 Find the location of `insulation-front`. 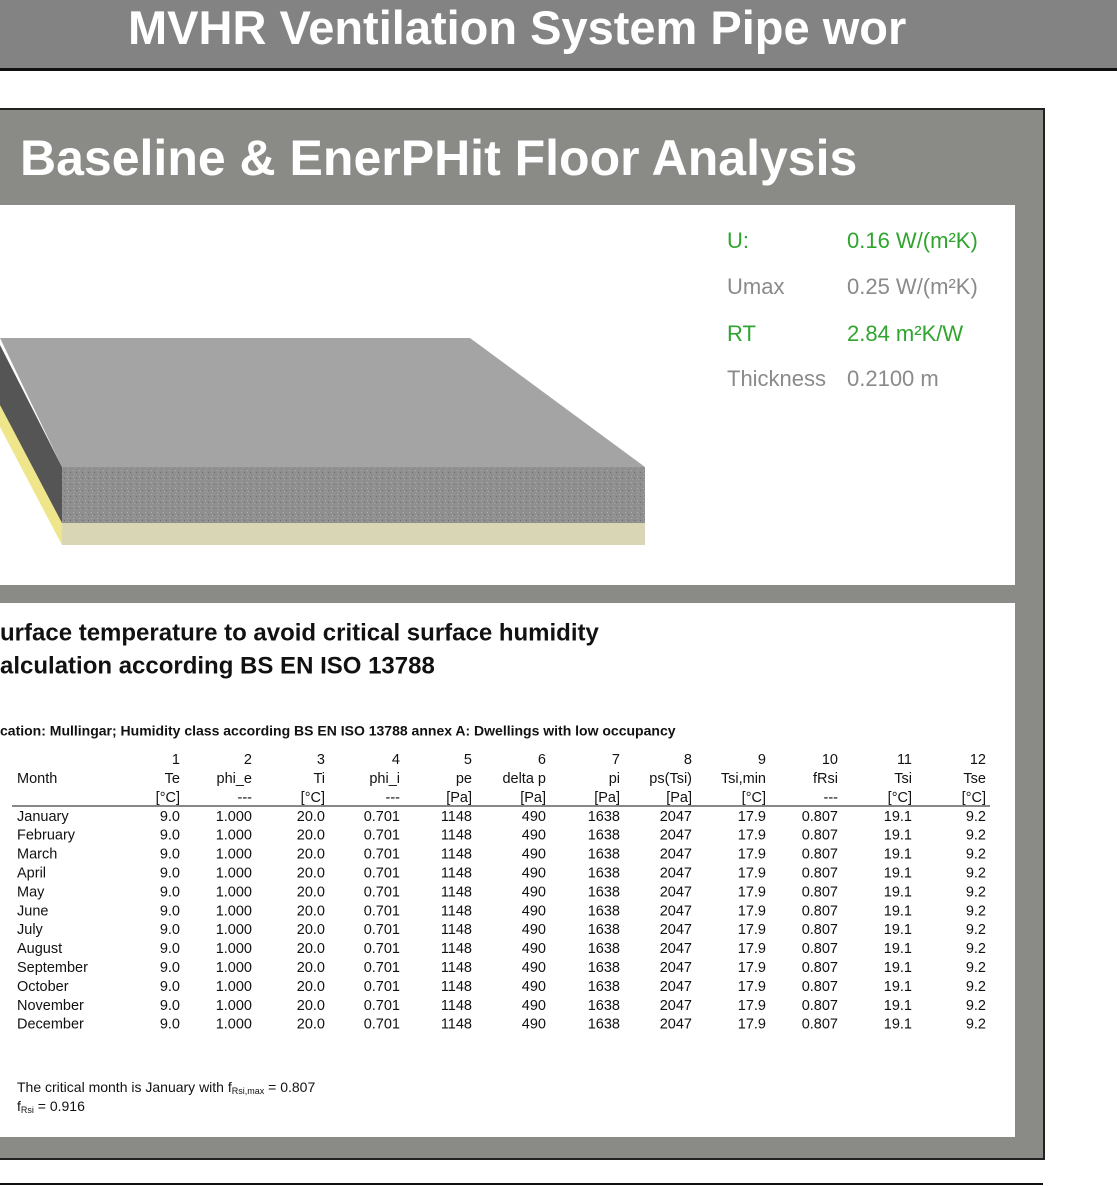

insulation-front is located at coordinates (353, 534).